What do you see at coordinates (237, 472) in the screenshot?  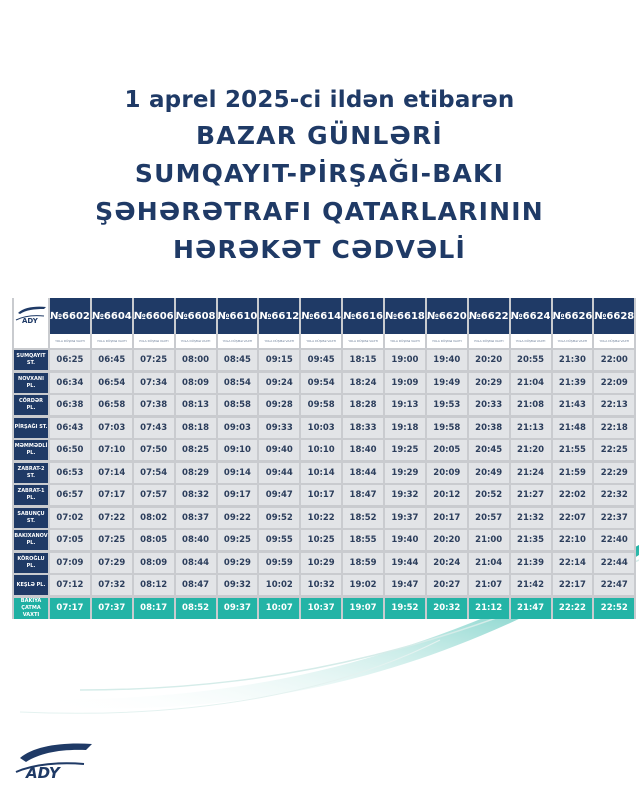 I see `departure-time: 09:14` at bounding box center [237, 472].